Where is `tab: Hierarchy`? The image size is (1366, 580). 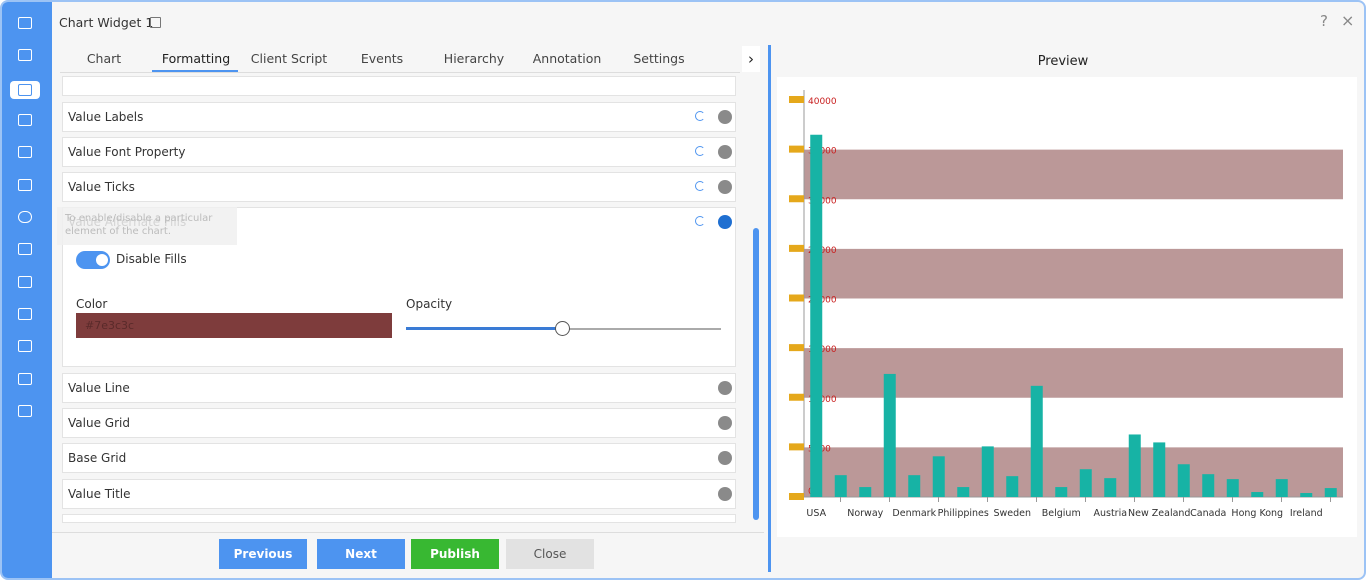 tab: Hierarchy is located at coordinates (474, 58).